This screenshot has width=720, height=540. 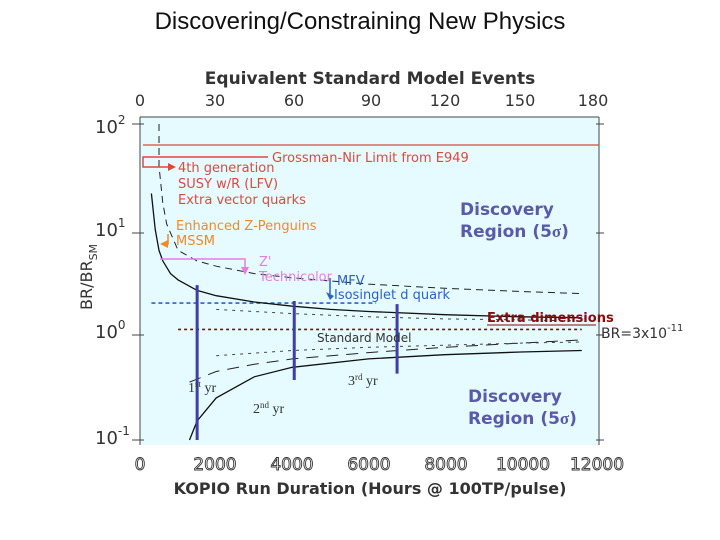 What do you see at coordinates (392, 295) in the screenshot?
I see `isosinglet-label: Isosinglet d quark` at bounding box center [392, 295].